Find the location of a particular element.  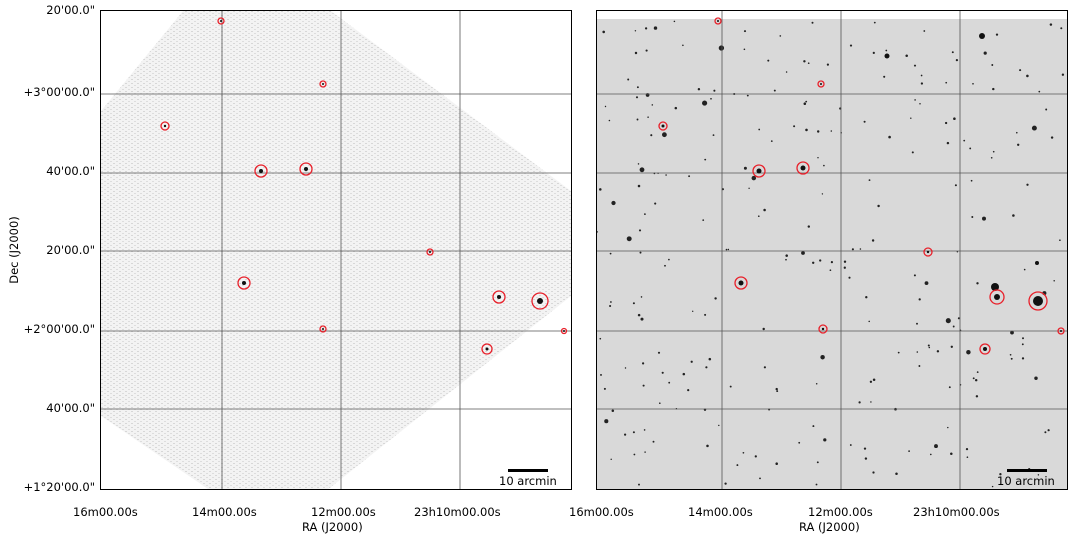

y-tick-label: 40'00.0" is located at coordinates (70, 408).